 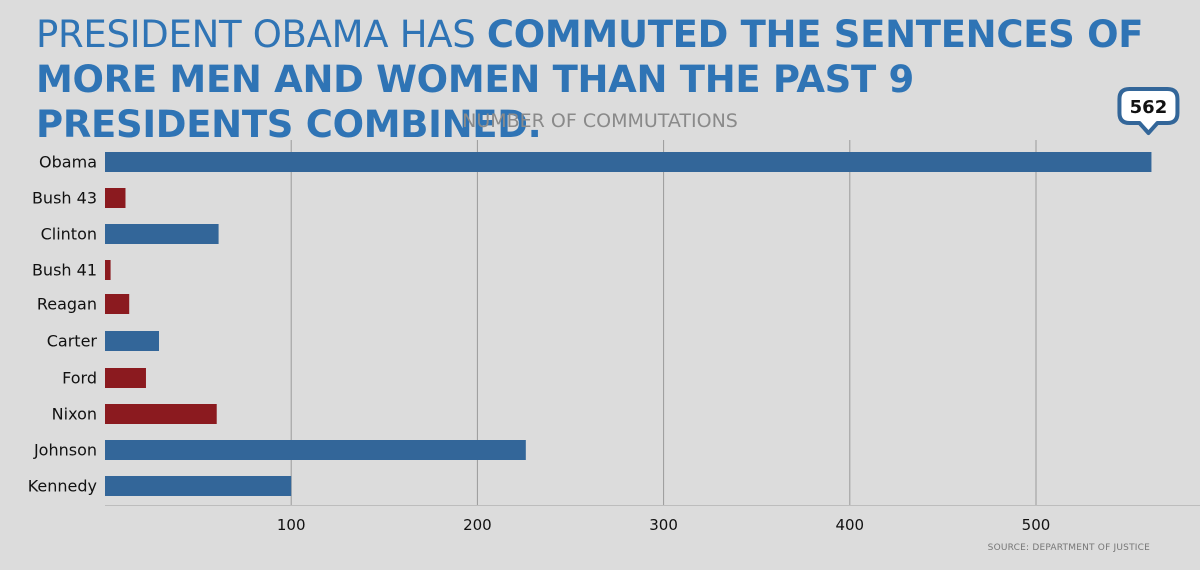 What do you see at coordinates (477, 525) in the screenshot?
I see `x-tick-label: 200` at bounding box center [477, 525].